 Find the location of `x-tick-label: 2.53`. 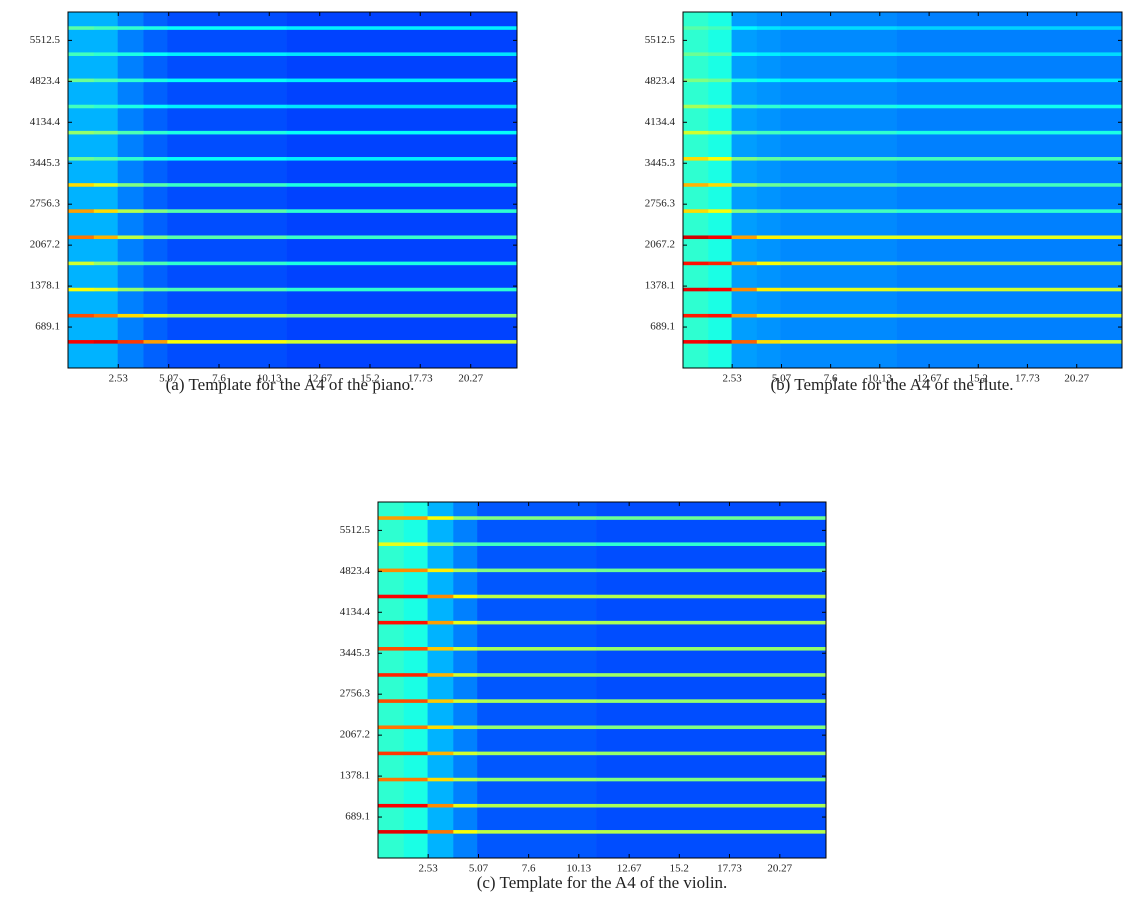

x-tick-label: 2.53 is located at coordinates (119, 379).